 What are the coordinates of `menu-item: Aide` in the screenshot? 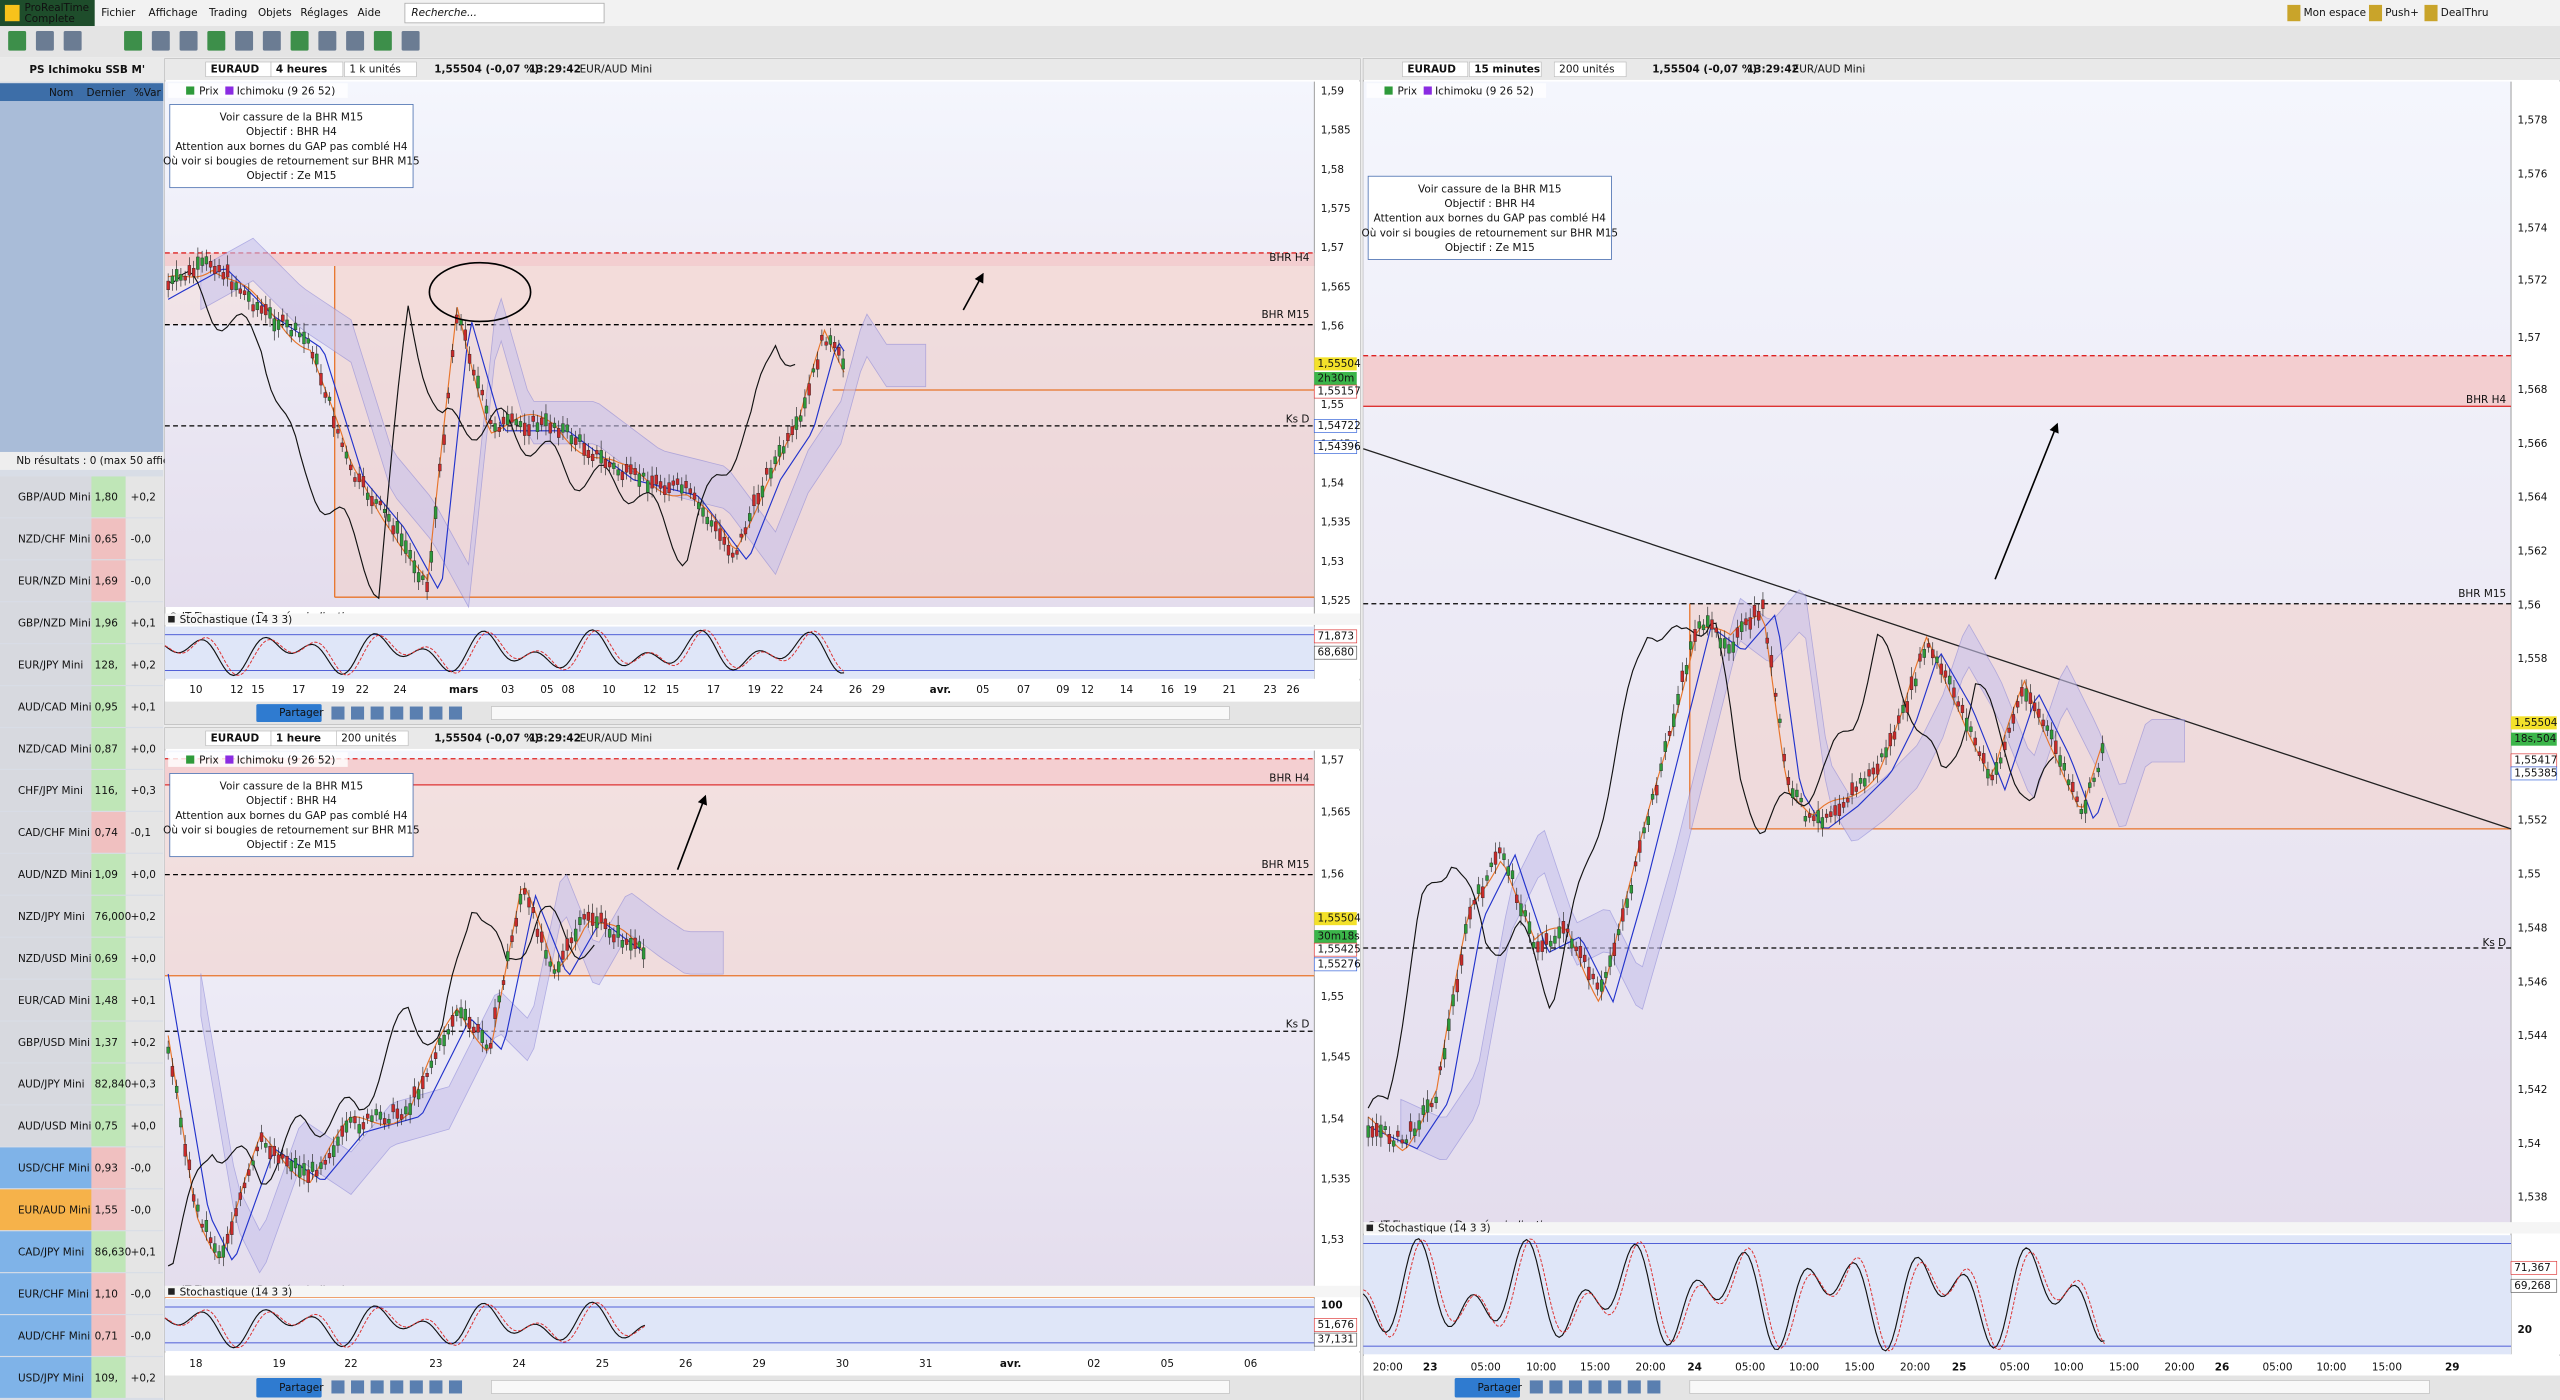 It's located at (369, 13).